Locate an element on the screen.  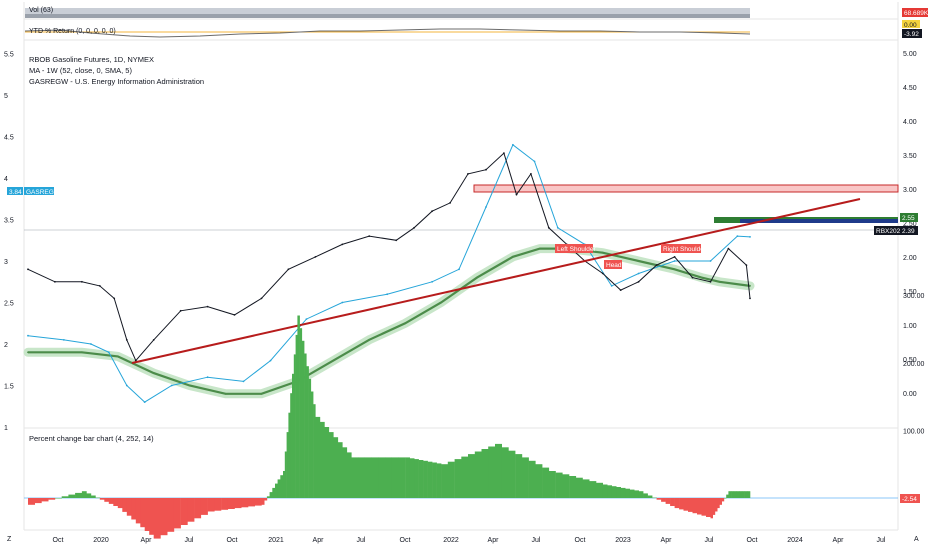
right-axis-tick: 4.00 is located at coordinates (910, 122).